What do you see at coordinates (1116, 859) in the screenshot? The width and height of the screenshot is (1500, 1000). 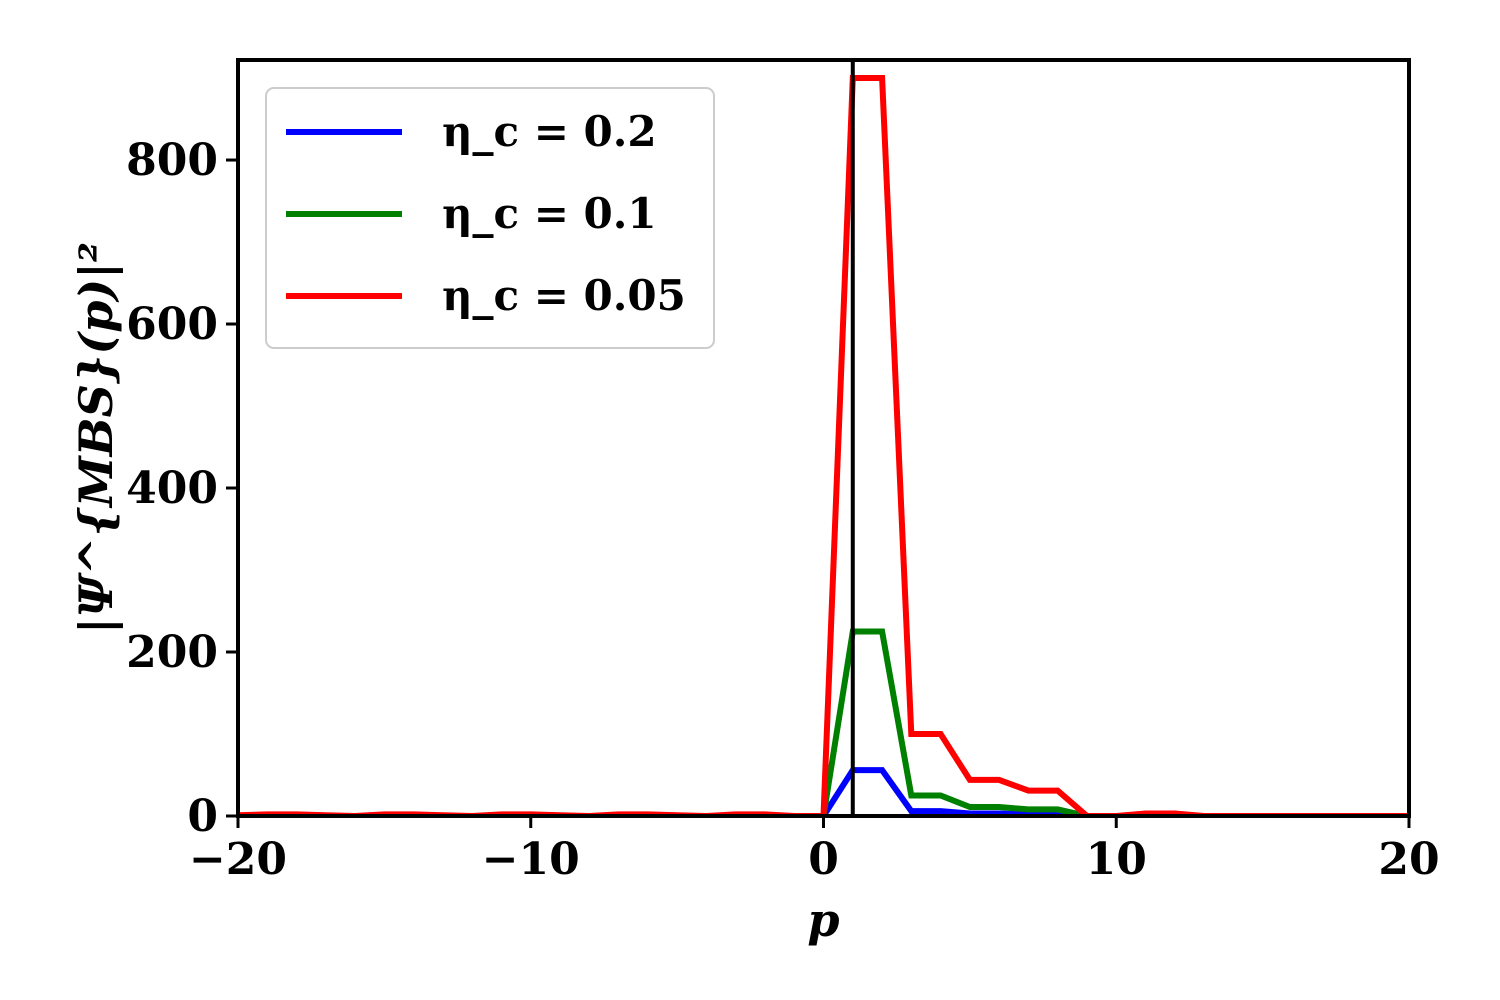 I see `x-tick-label: 10` at bounding box center [1116, 859].